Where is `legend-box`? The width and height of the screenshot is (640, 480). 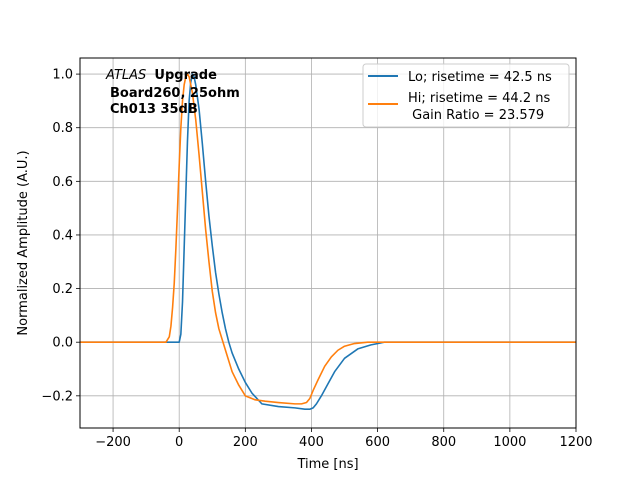 legend-box is located at coordinates (466, 95).